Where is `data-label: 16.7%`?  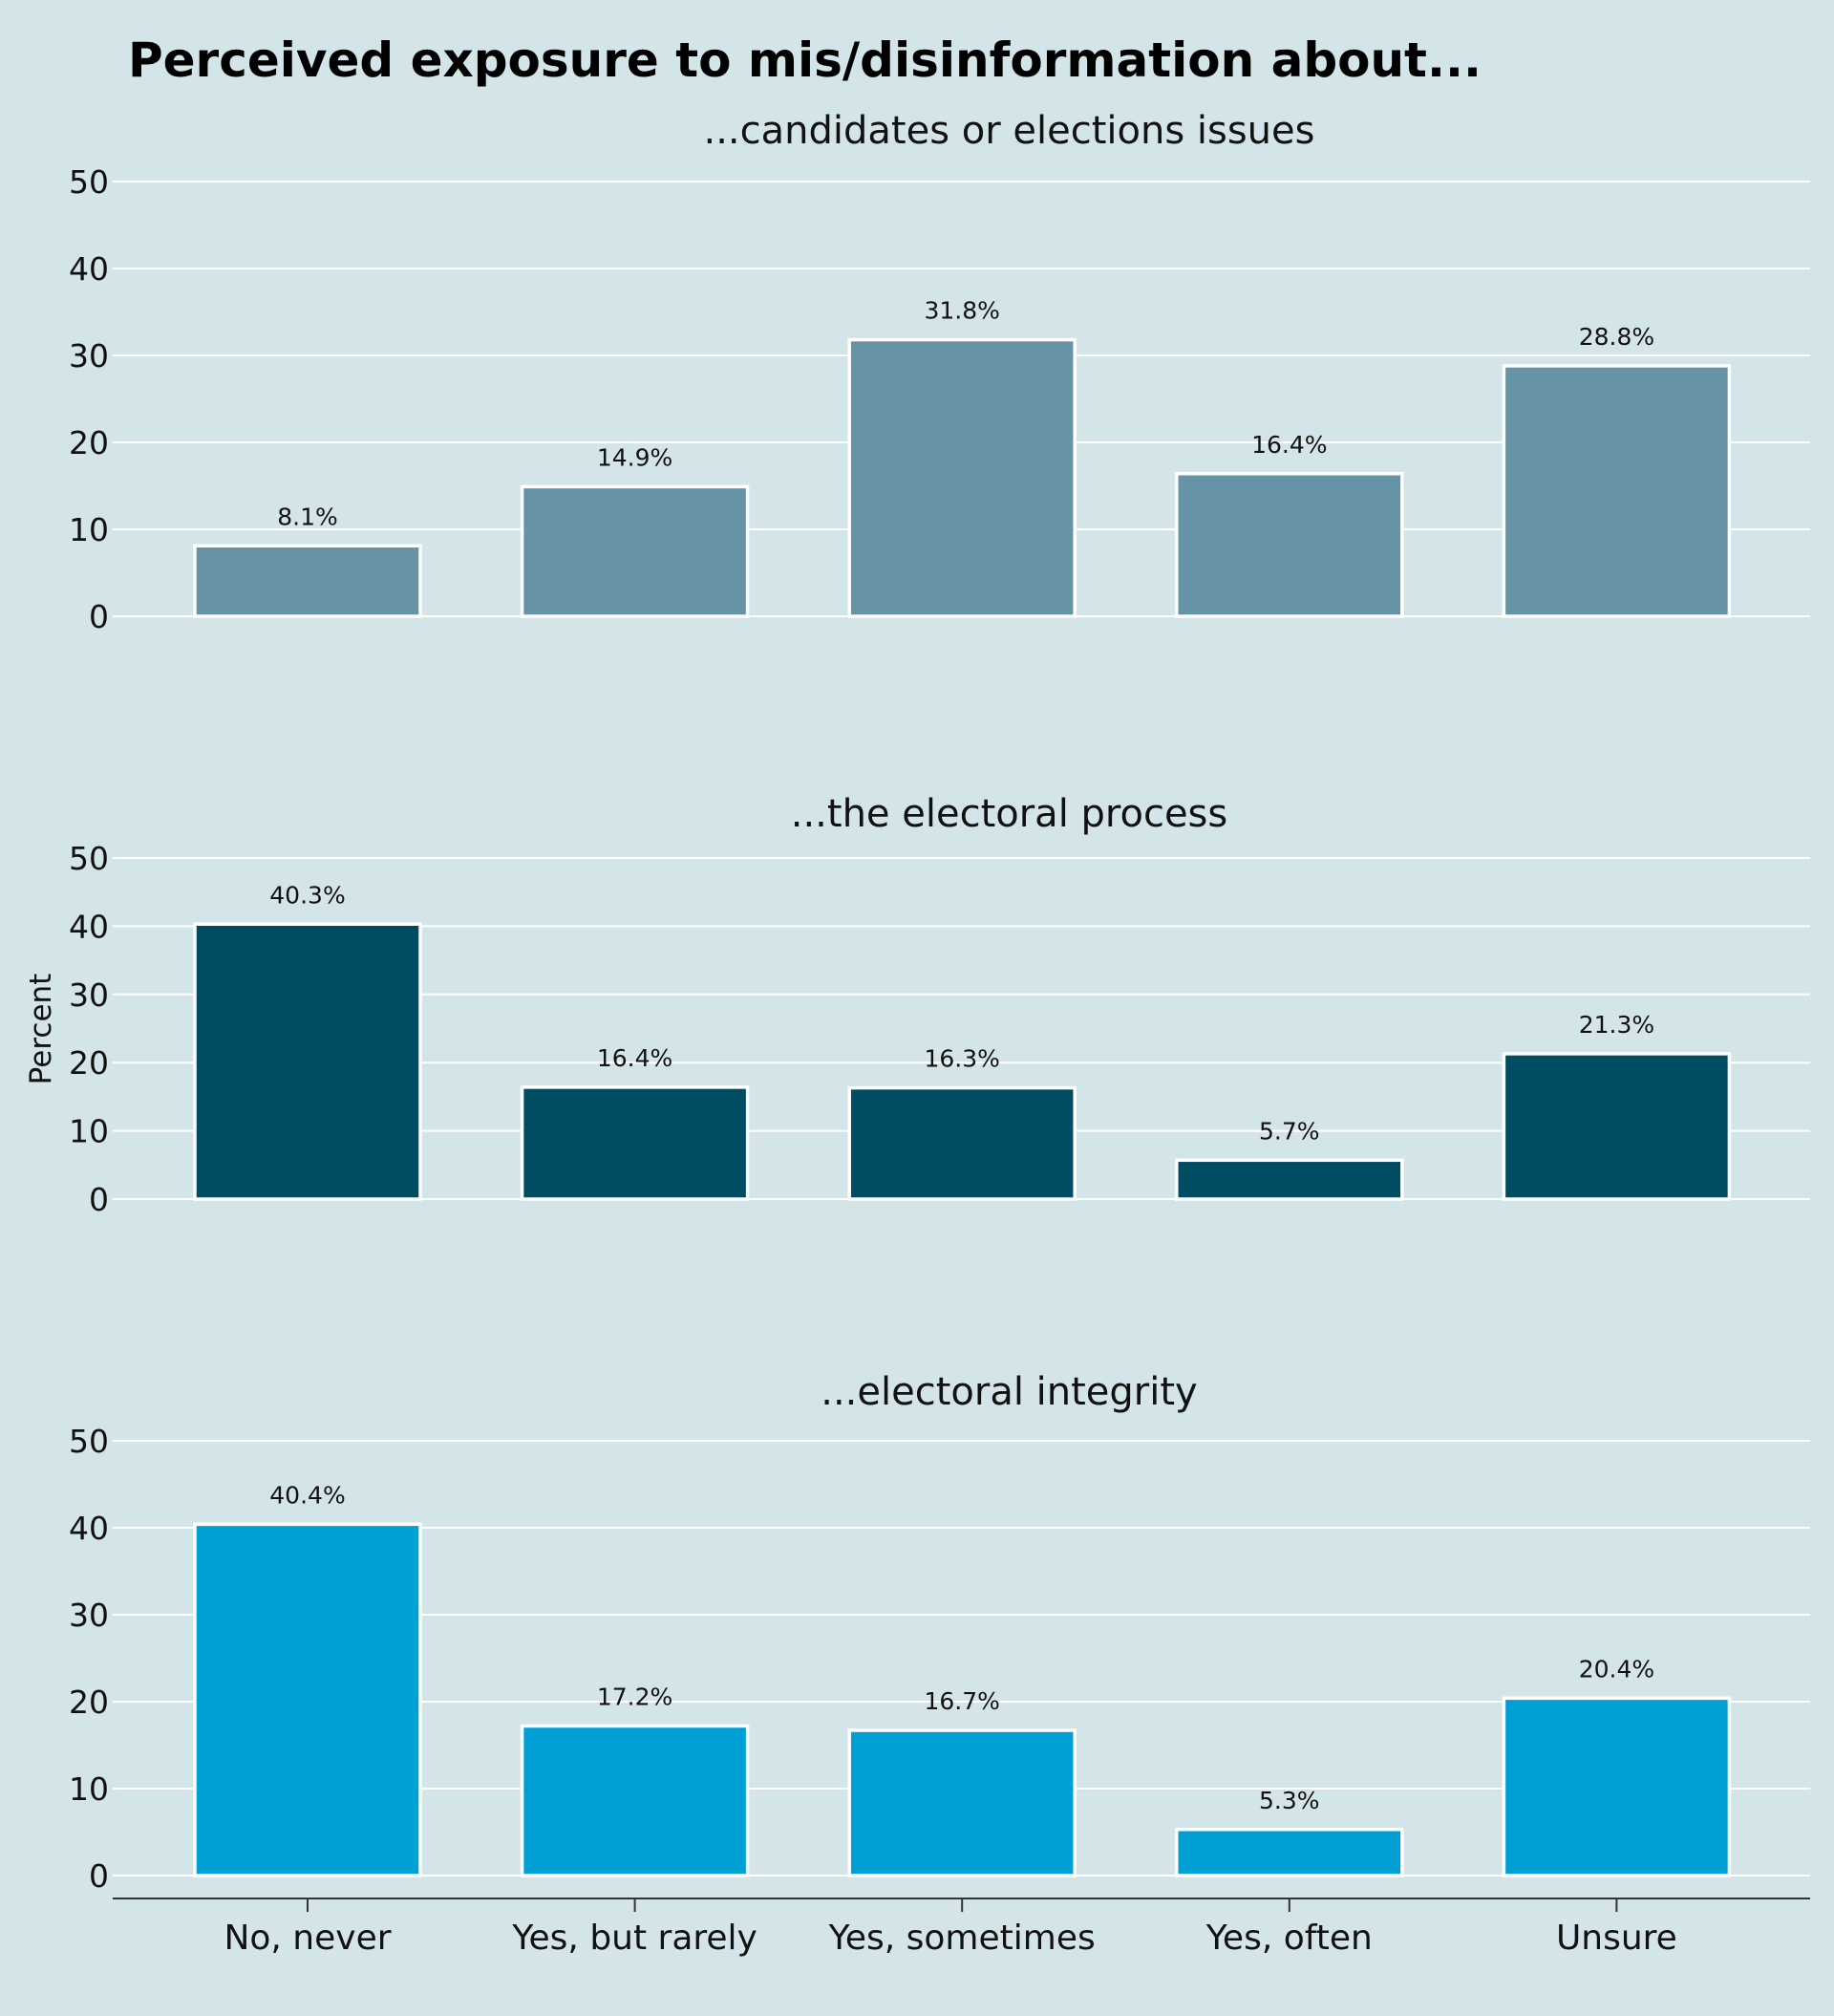 data-label: 16.7% is located at coordinates (962, 1701).